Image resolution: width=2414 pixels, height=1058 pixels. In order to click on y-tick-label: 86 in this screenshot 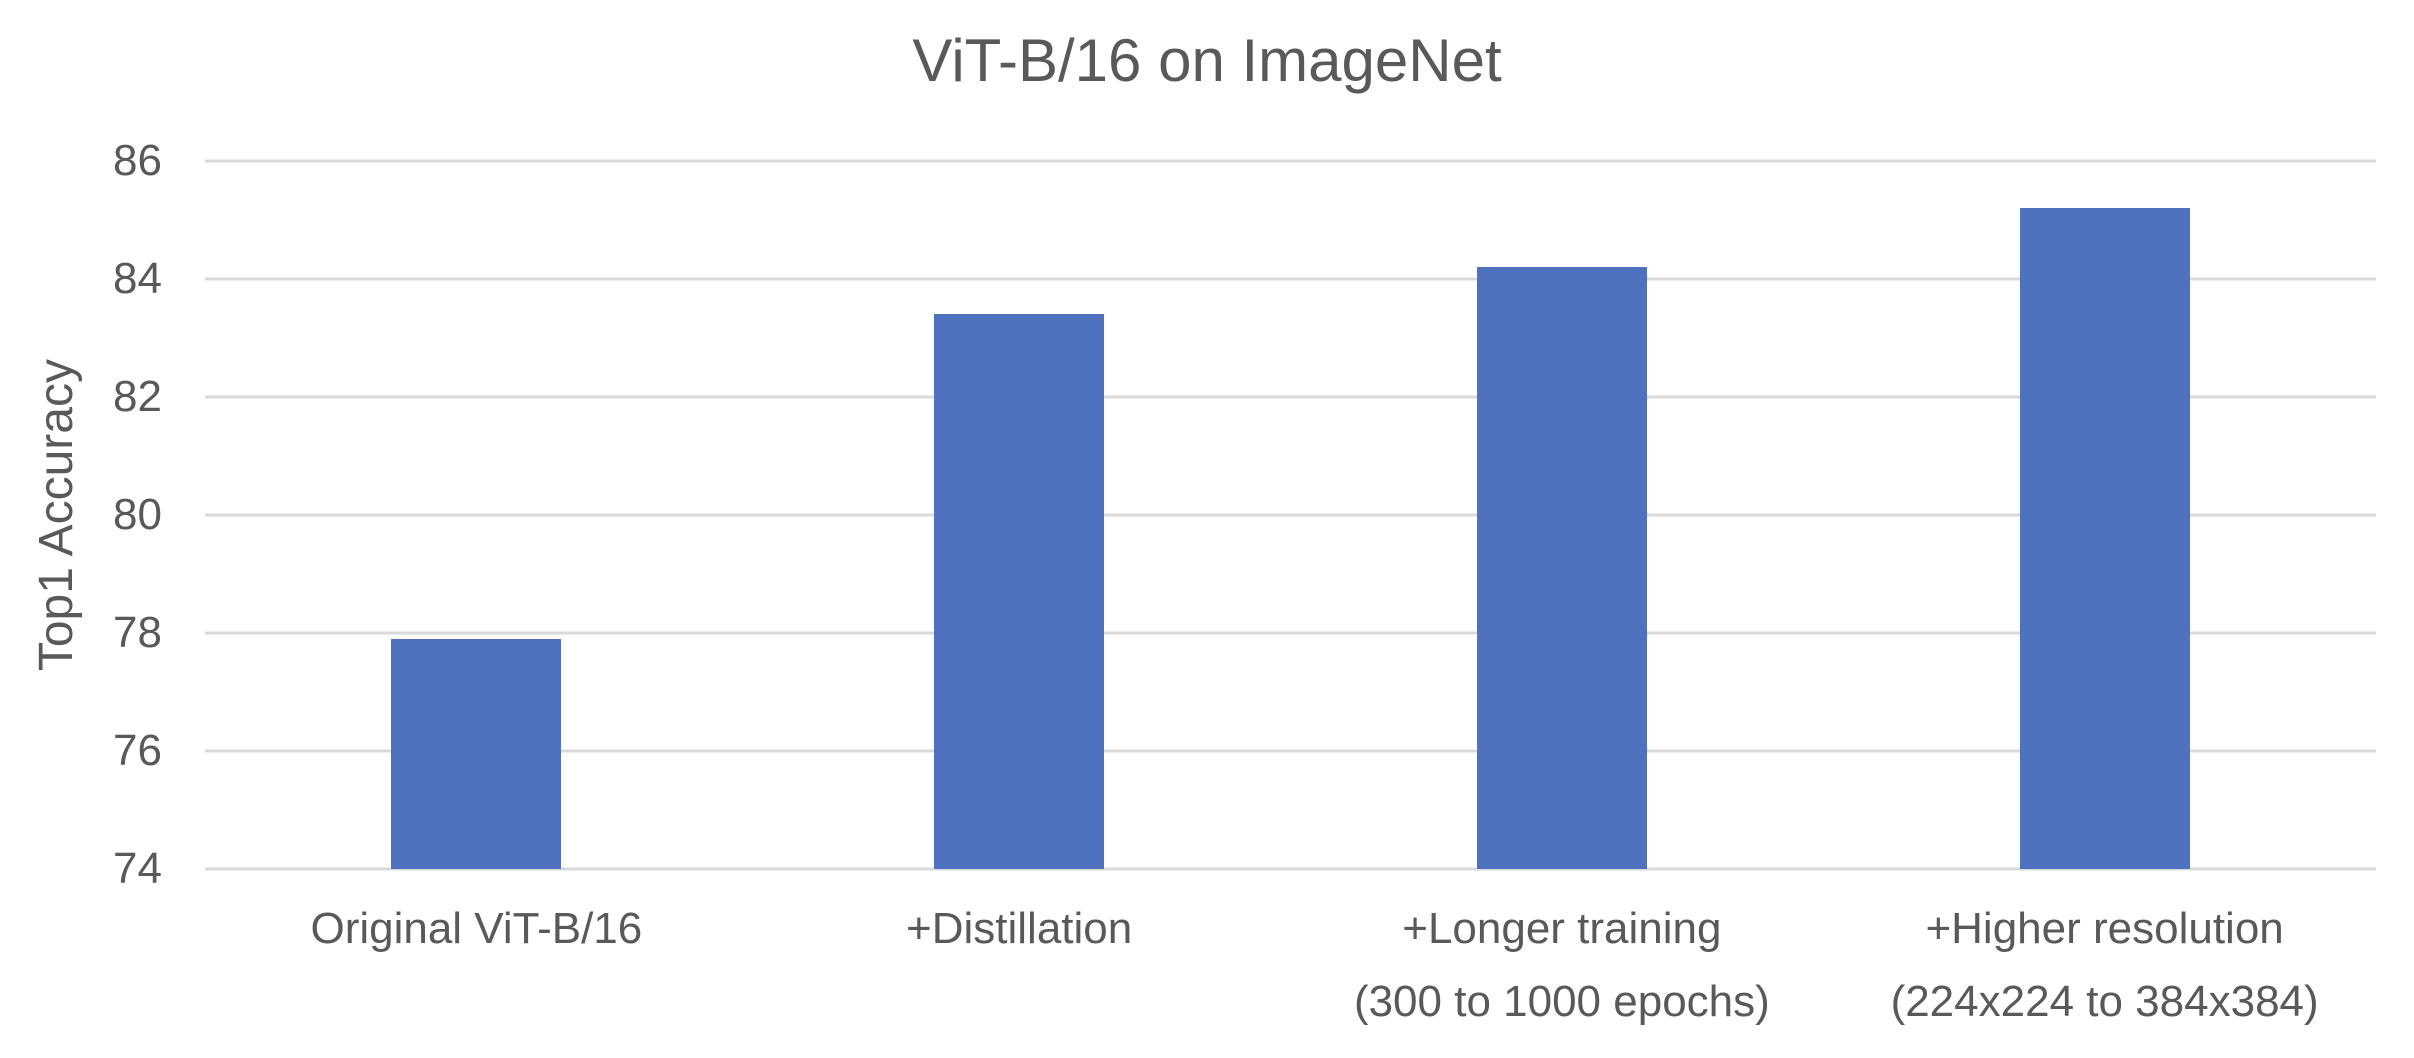, I will do `click(137, 160)`.